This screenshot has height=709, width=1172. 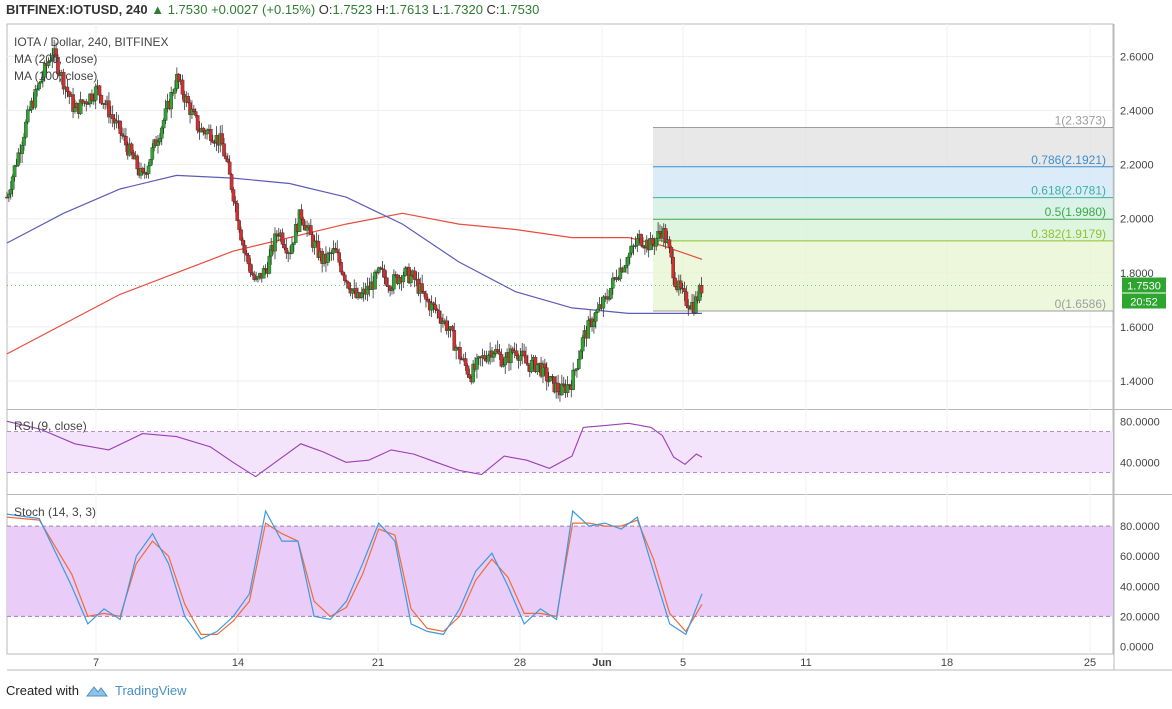 I want to click on price-tick-label: 2.6000, so click(x=1137, y=57).